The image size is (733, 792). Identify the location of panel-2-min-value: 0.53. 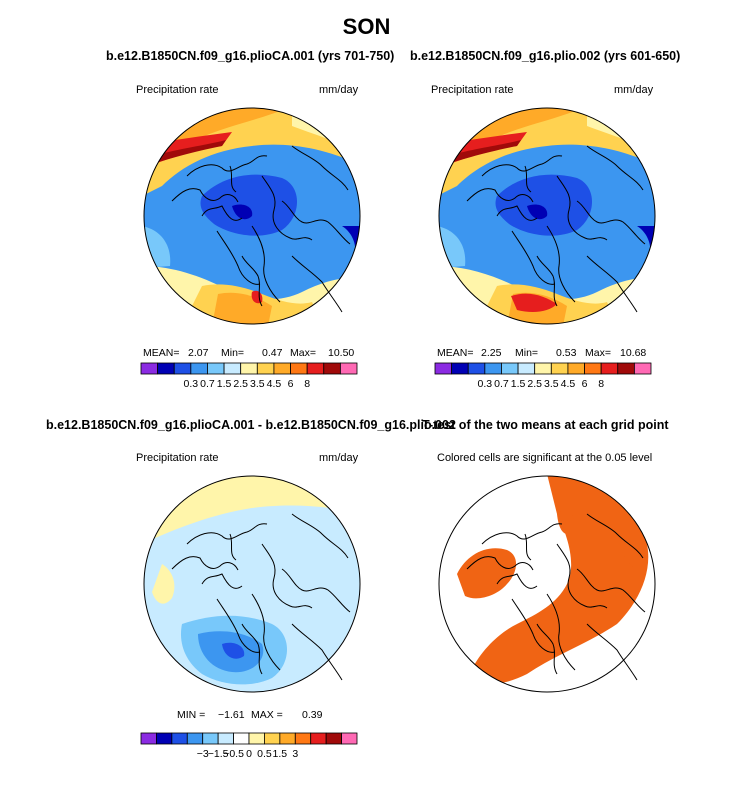
(566, 353).